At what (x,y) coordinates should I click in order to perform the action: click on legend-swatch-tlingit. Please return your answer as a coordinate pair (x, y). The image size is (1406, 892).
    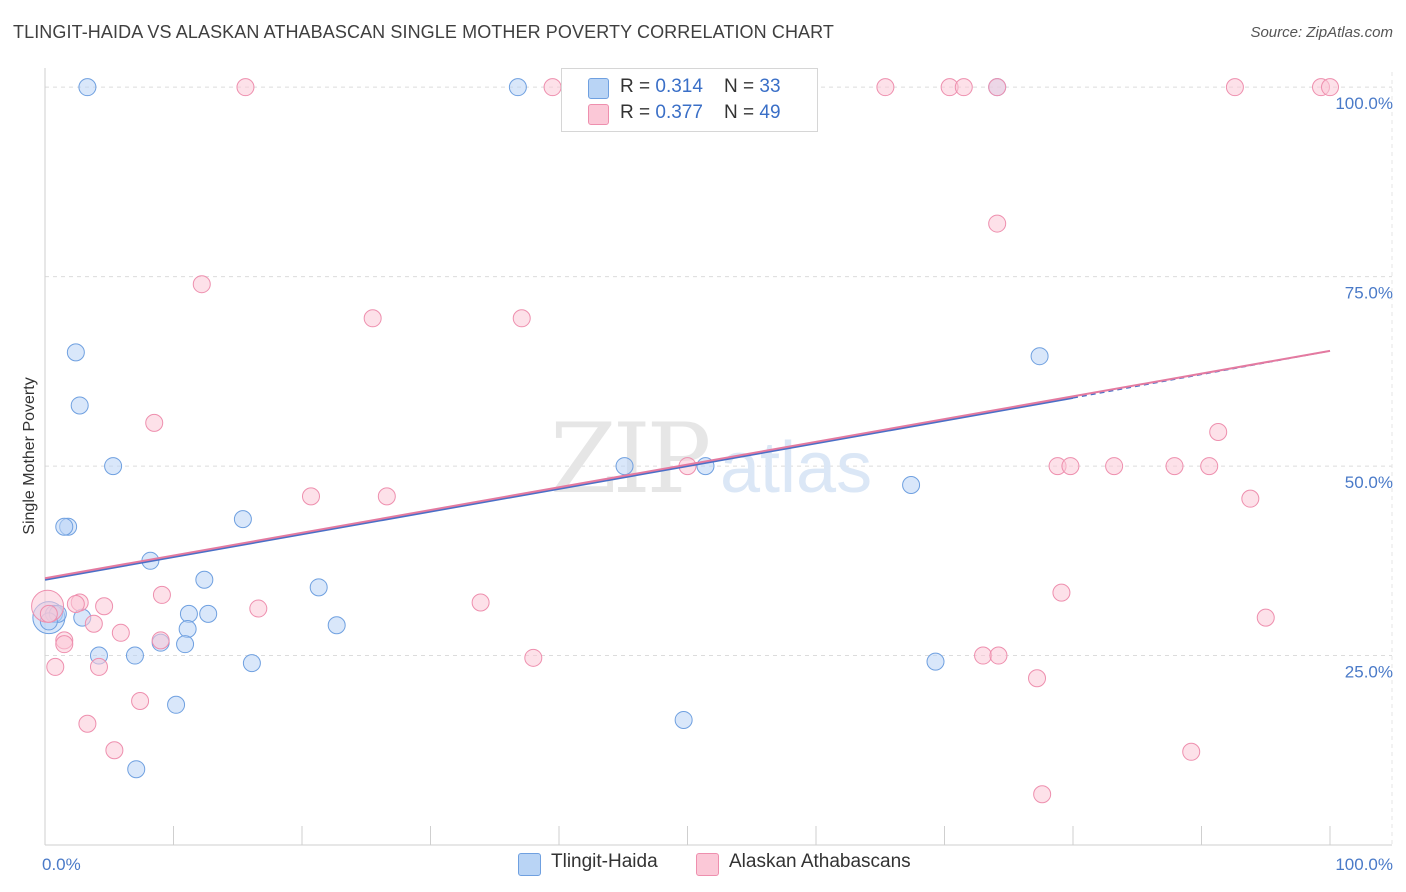
    Looking at the image, I should click on (598, 88).